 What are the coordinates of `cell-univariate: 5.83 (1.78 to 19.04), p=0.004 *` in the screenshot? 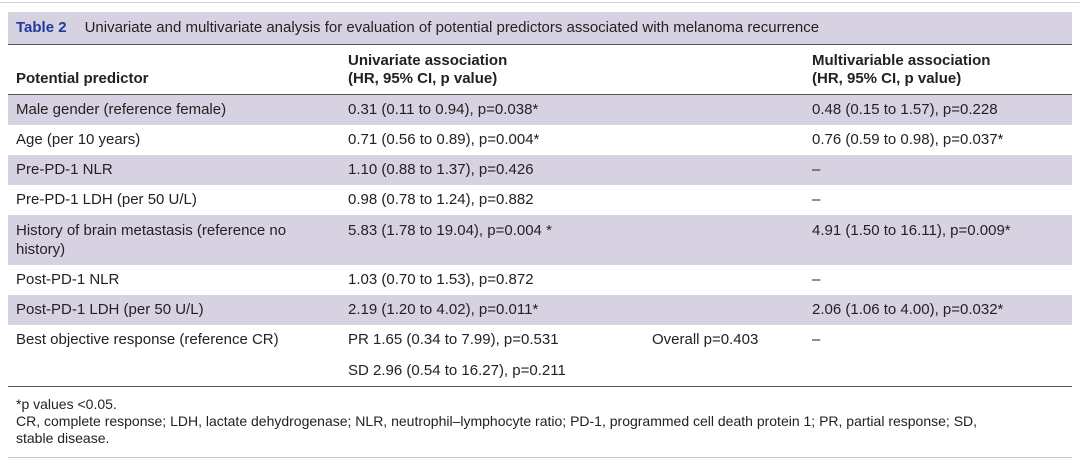 It's located at (450, 230).